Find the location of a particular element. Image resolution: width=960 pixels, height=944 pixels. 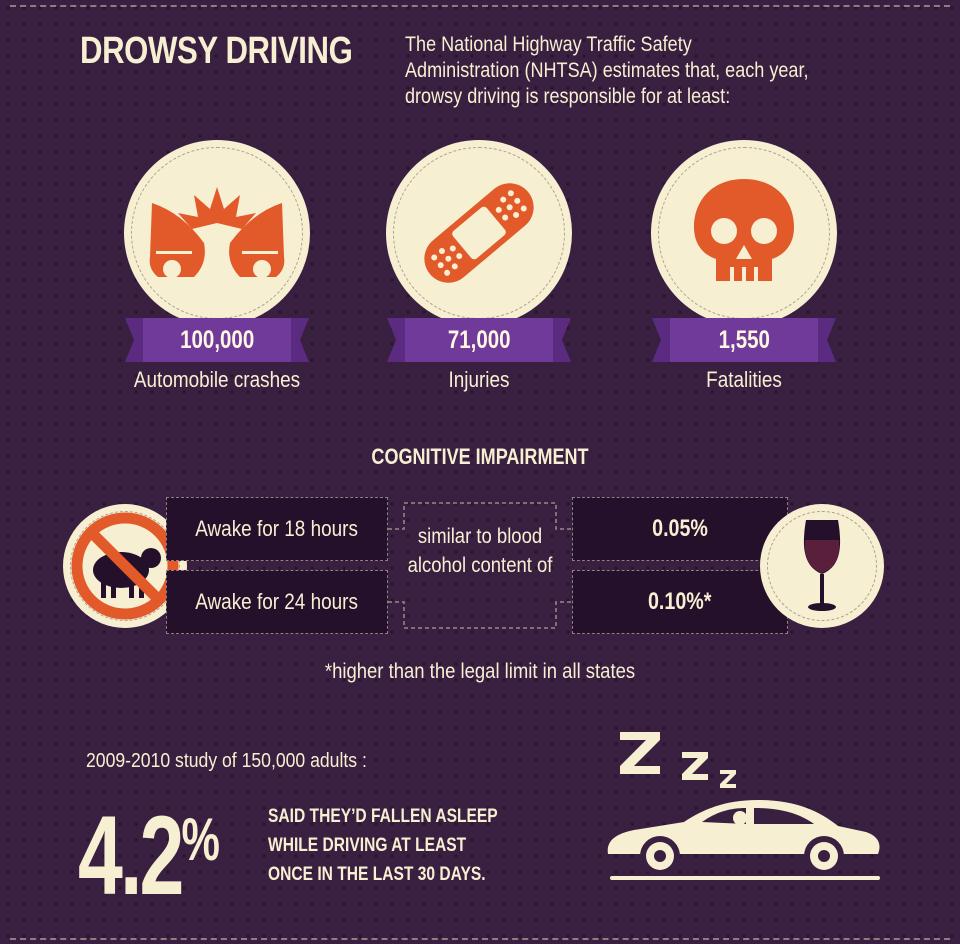

skull-icon is located at coordinates (744, 230).